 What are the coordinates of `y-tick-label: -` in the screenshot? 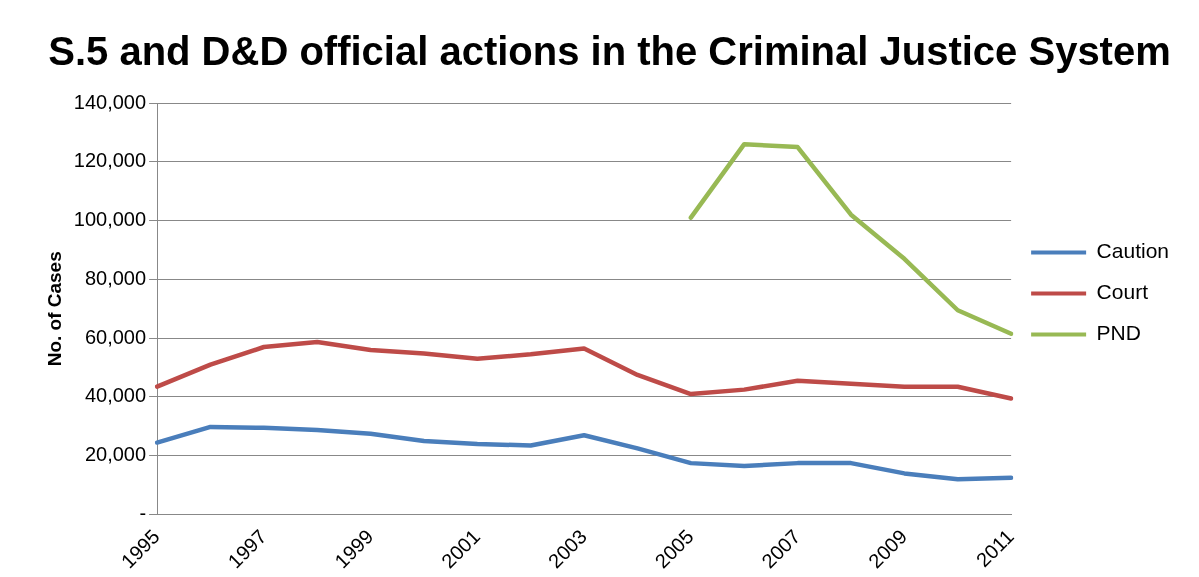 It's located at (143, 513).